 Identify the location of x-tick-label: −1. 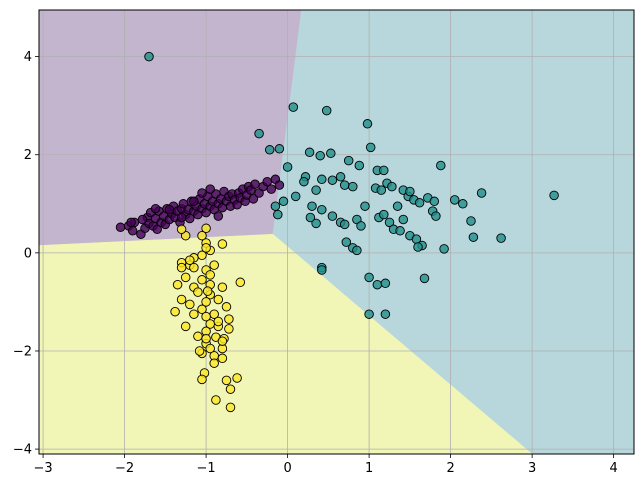
(206, 468).